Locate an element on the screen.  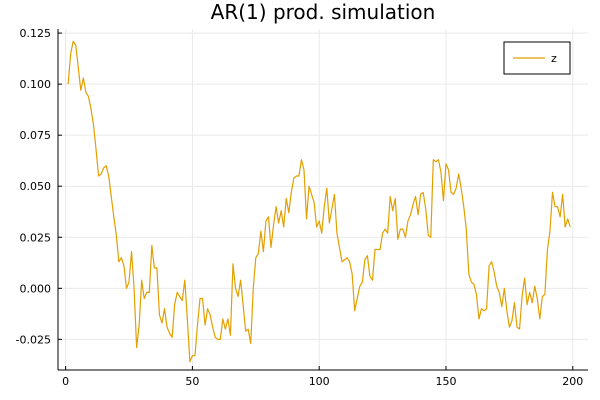
chart-title: AR(1) prod. simulation is located at coordinates (323, 12).